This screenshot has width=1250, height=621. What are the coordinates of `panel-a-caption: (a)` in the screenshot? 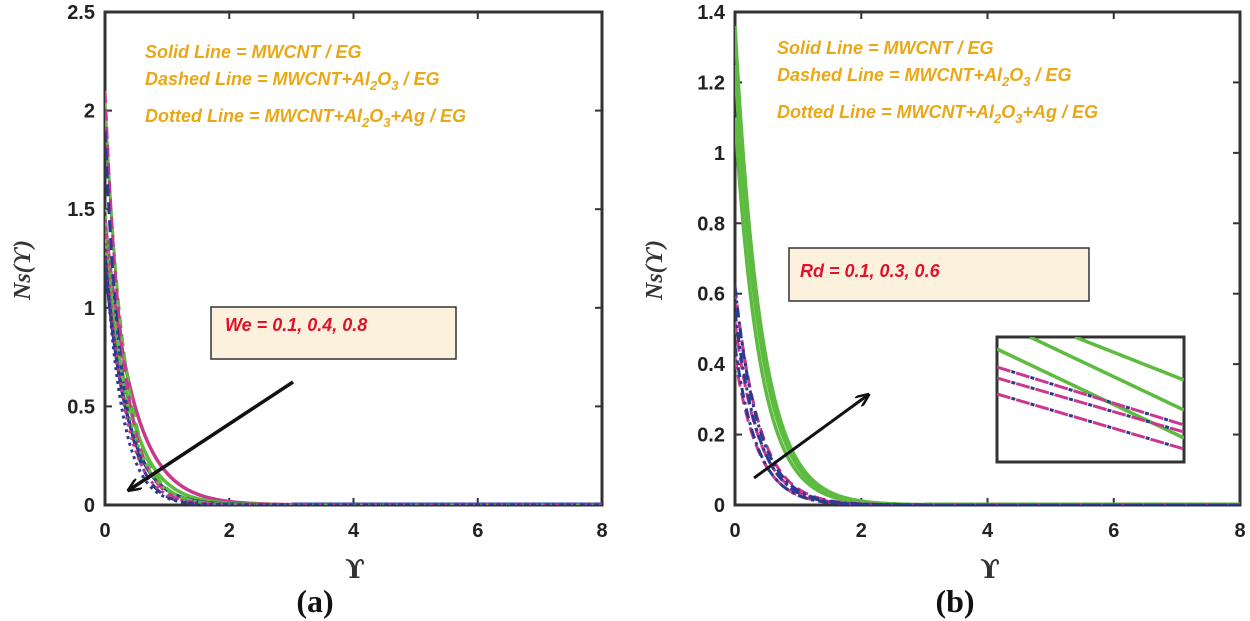 It's located at (314, 601).